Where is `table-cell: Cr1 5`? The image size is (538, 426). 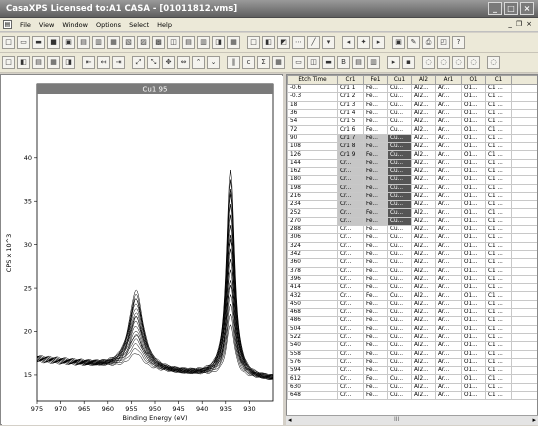 table-cell: Cr1 5 is located at coordinates (350, 122).